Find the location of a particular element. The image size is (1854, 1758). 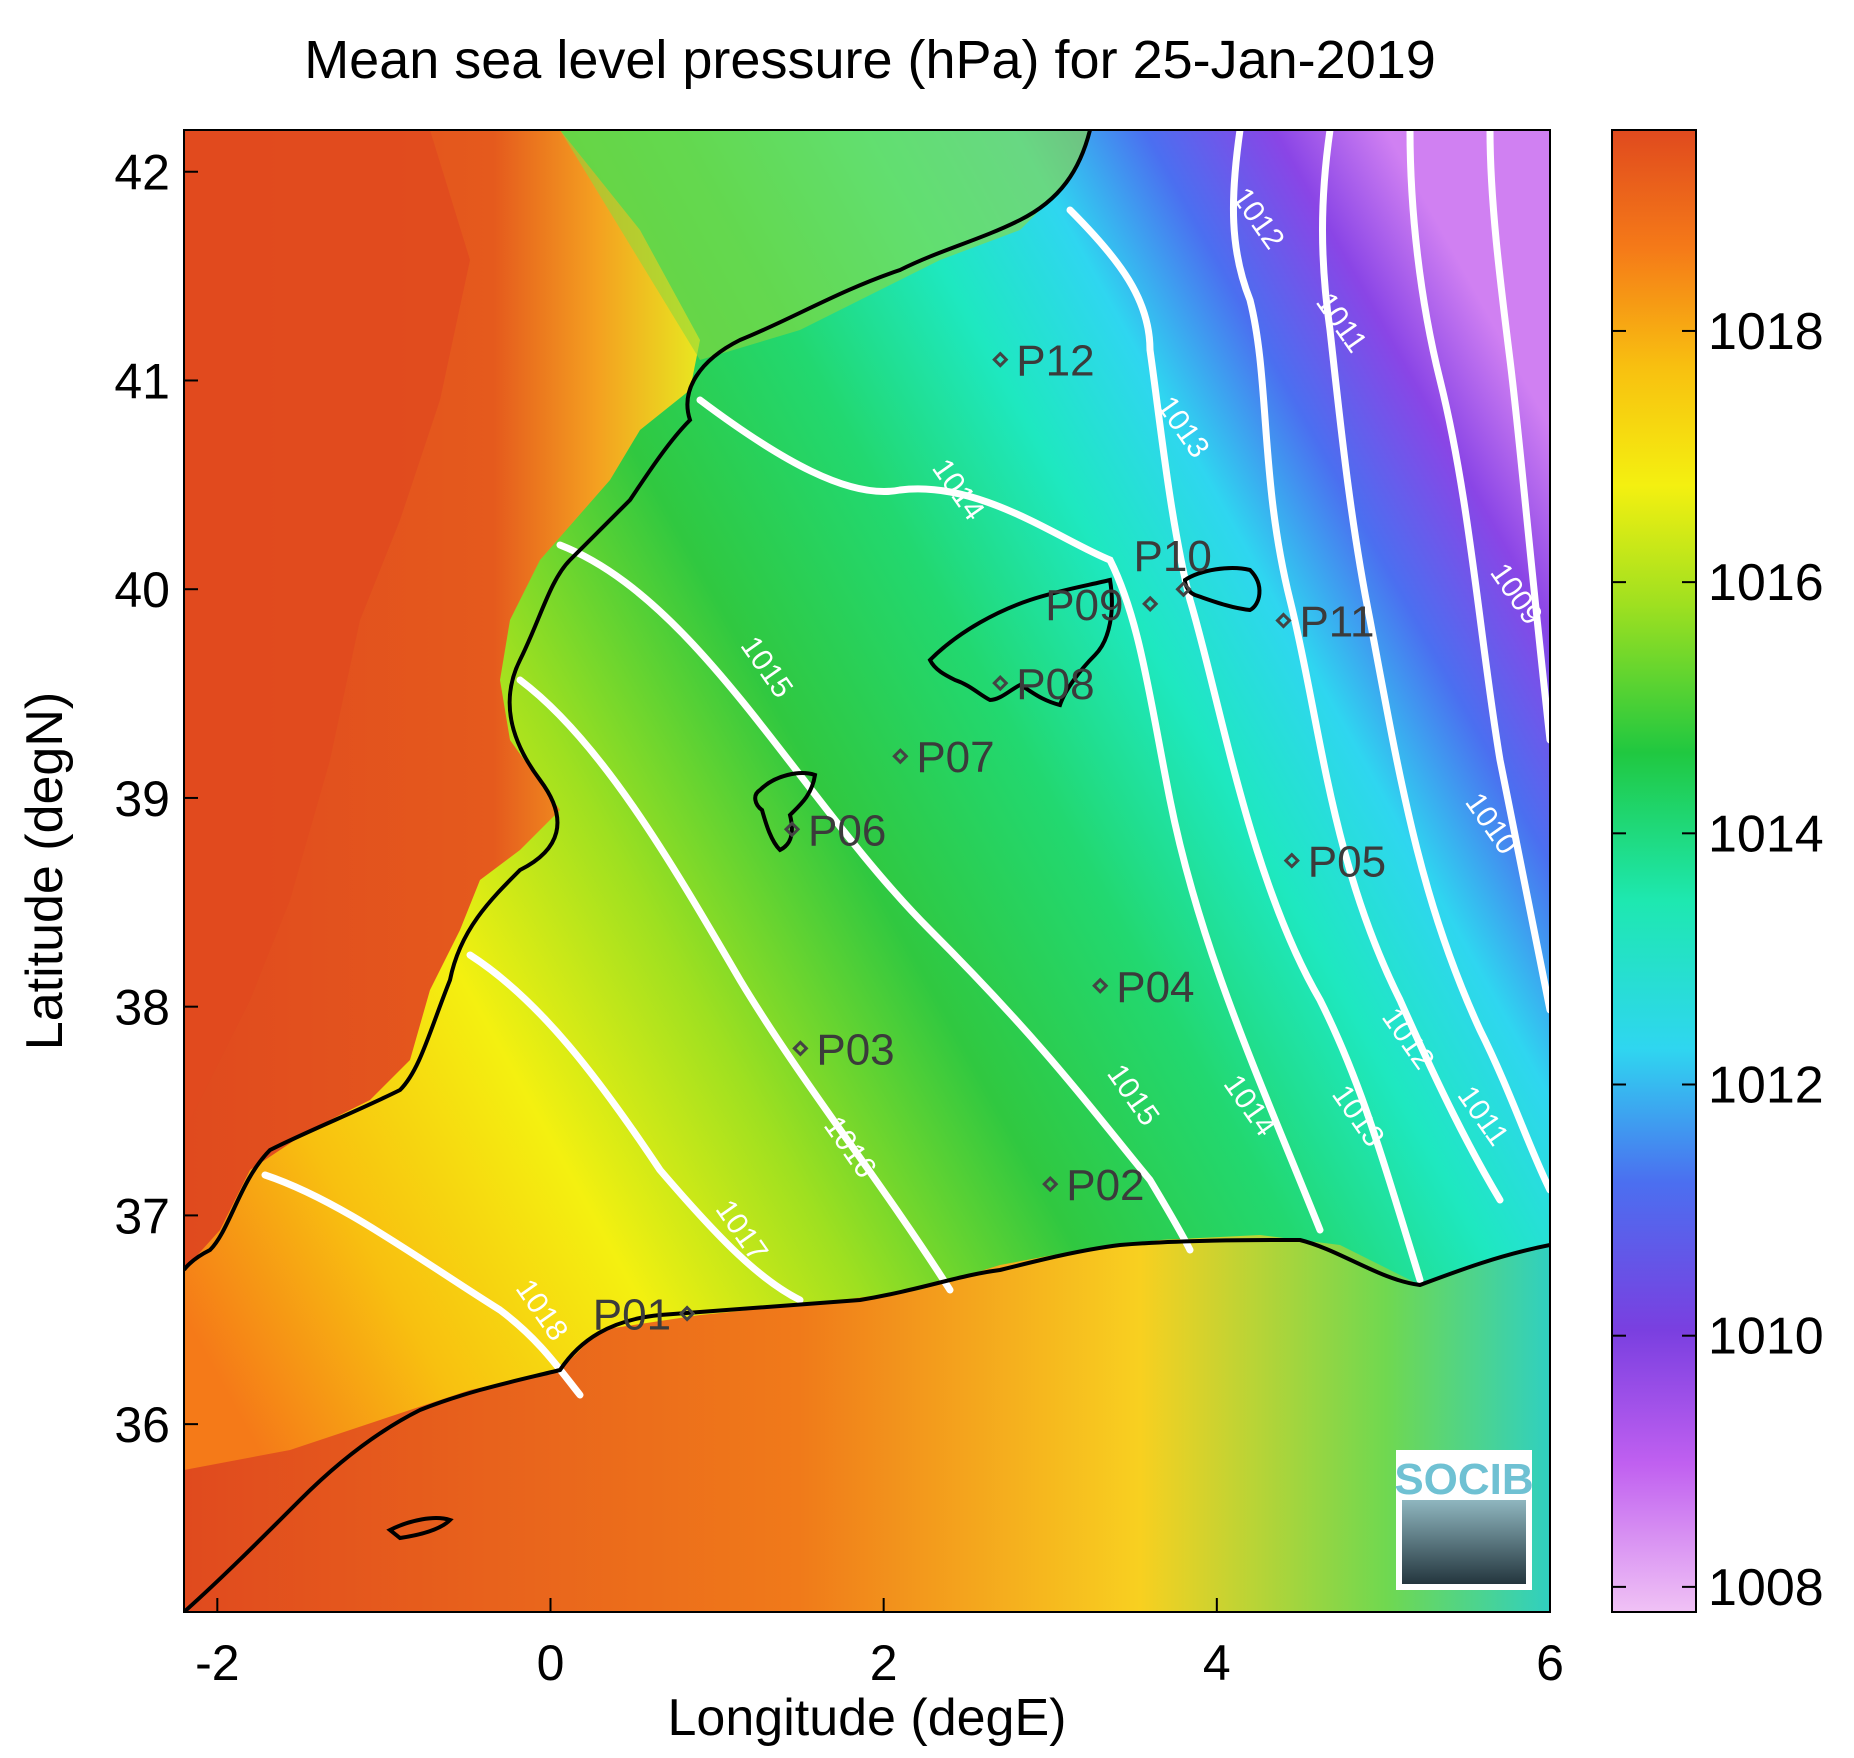

station-label: P09 is located at coordinates (1084, 605).